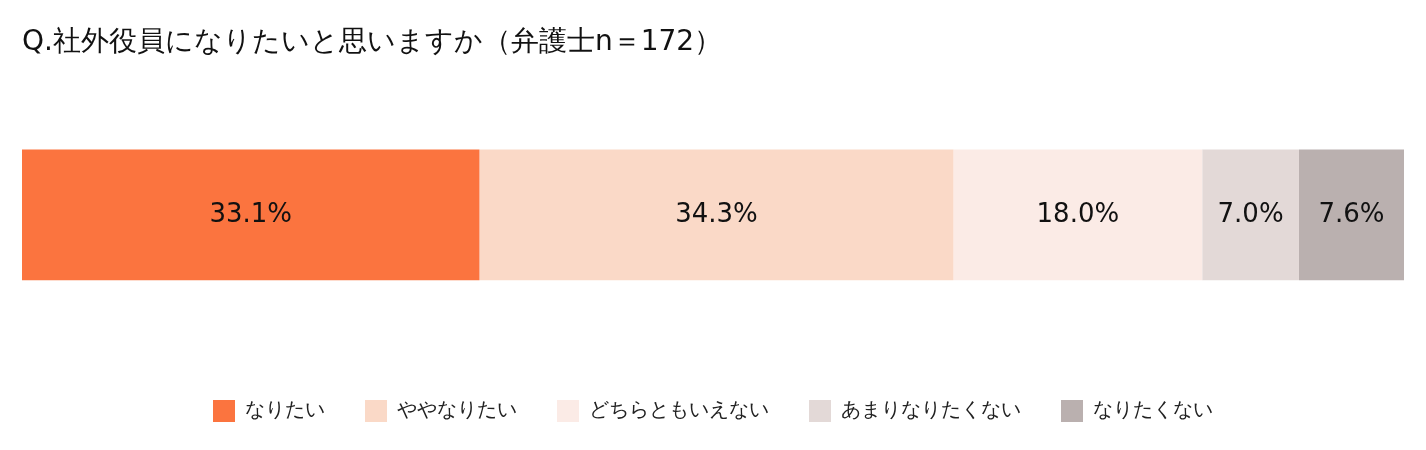 Image resolution: width=1426 pixels, height=450 pixels. Describe the element at coordinates (1153, 409) in the screenshot. I see `legend-label: なりたくない` at that location.